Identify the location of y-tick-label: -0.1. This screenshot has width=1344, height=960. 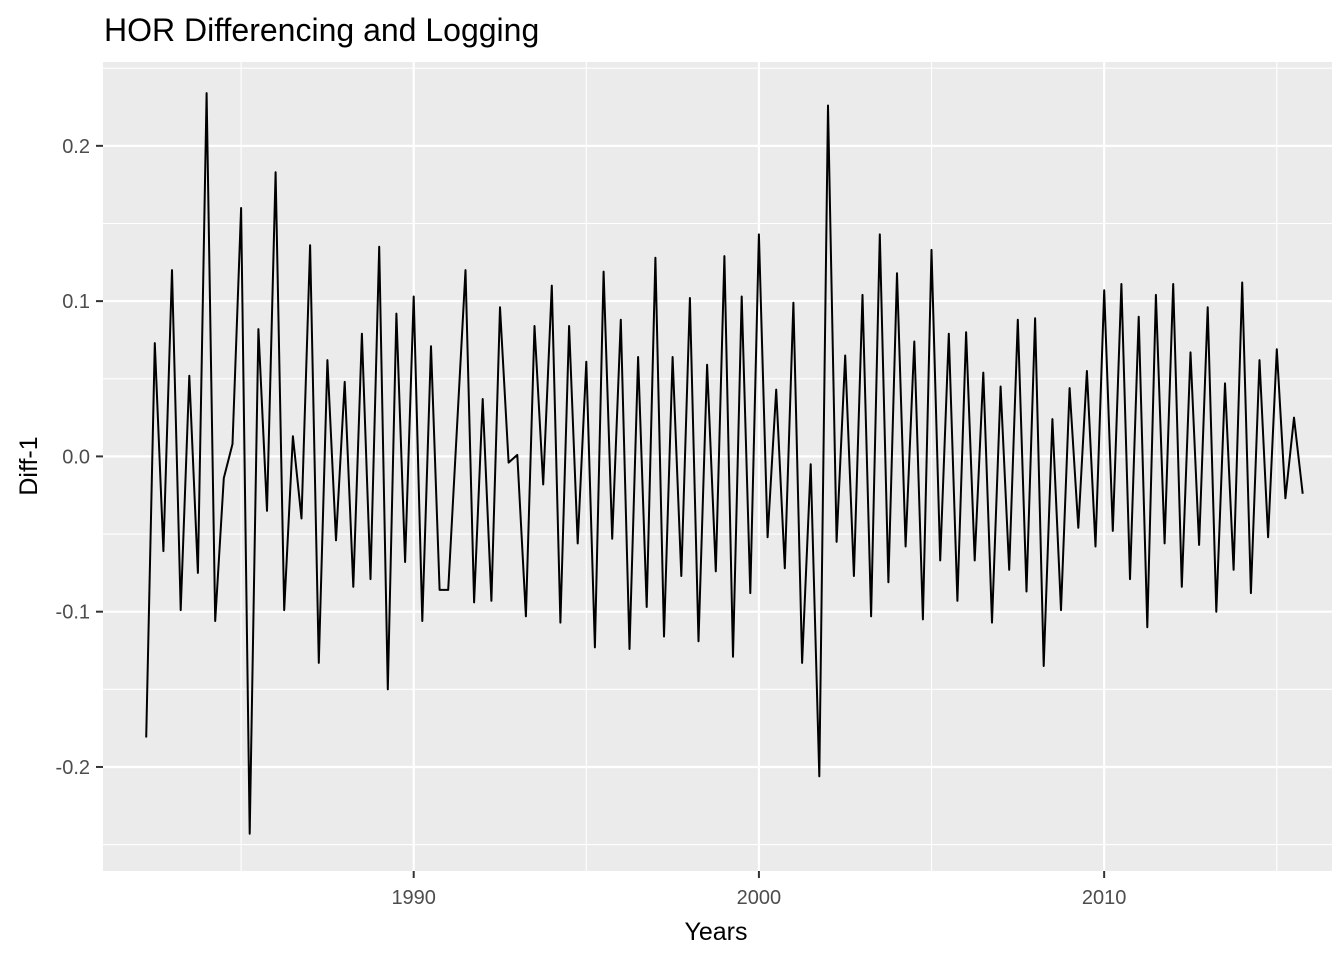
(73, 613).